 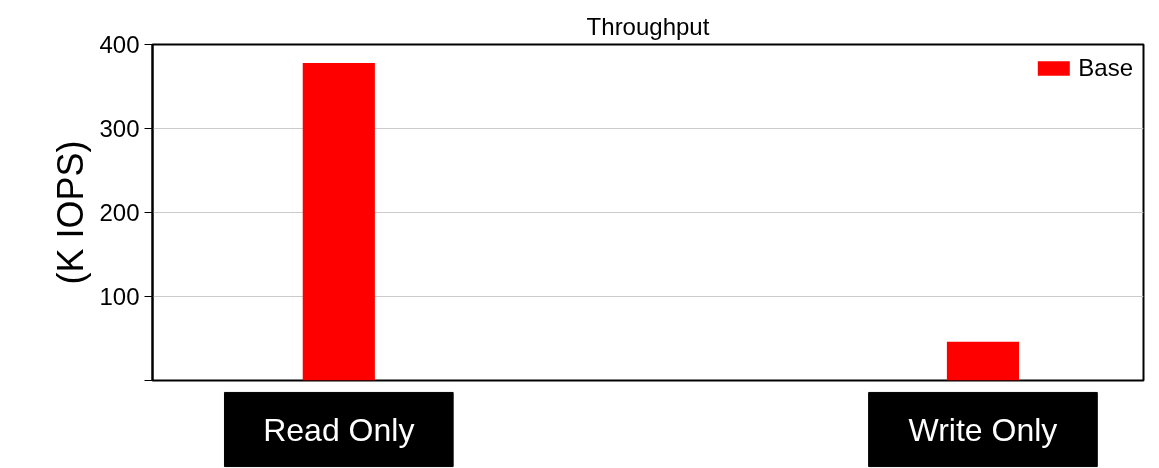 I want to click on legend-label: Base, so click(x=1105, y=68).